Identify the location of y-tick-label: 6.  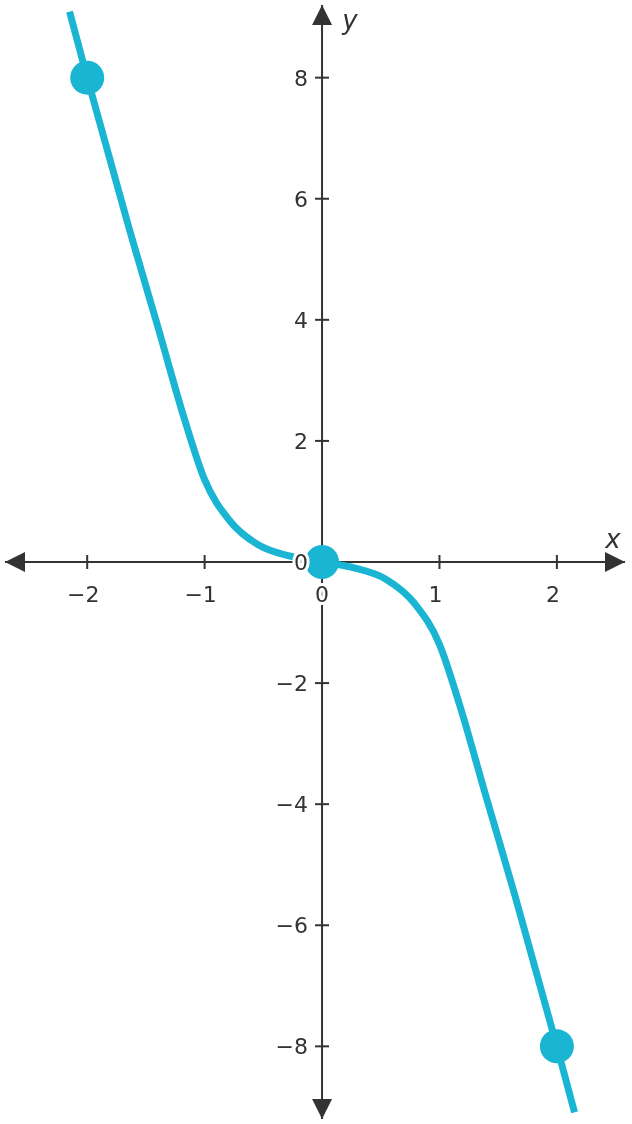
(301, 199).